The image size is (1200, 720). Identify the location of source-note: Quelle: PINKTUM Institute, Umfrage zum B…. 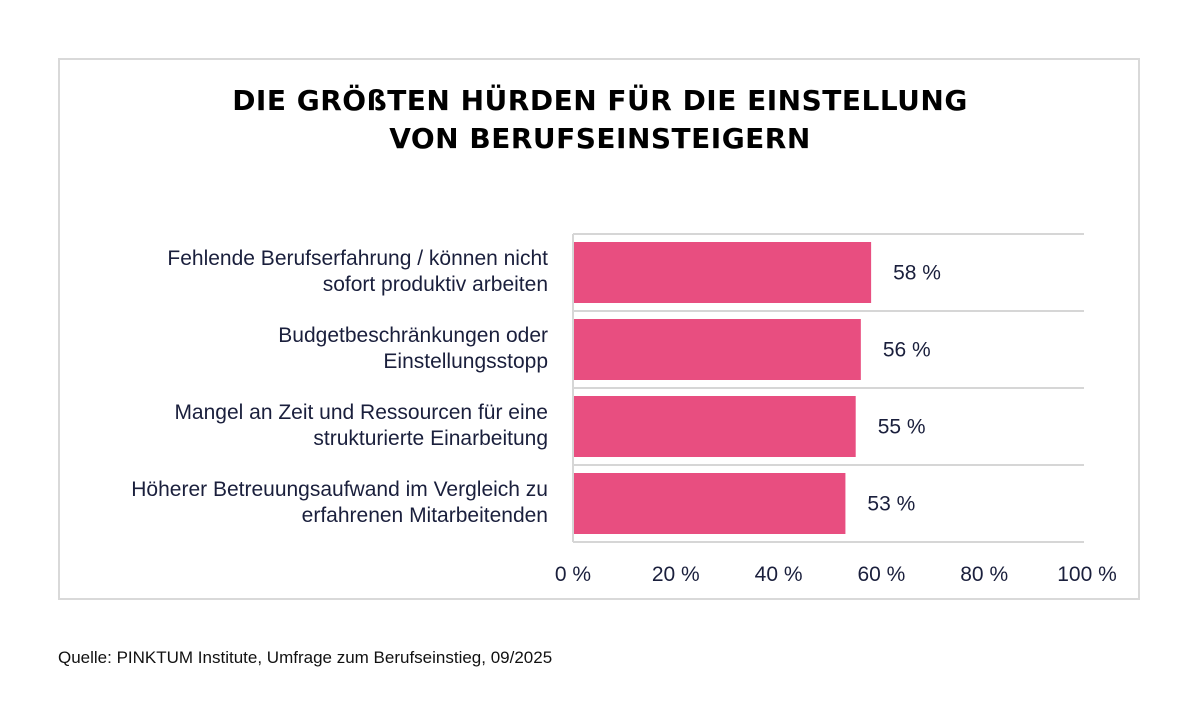
(305, 657).